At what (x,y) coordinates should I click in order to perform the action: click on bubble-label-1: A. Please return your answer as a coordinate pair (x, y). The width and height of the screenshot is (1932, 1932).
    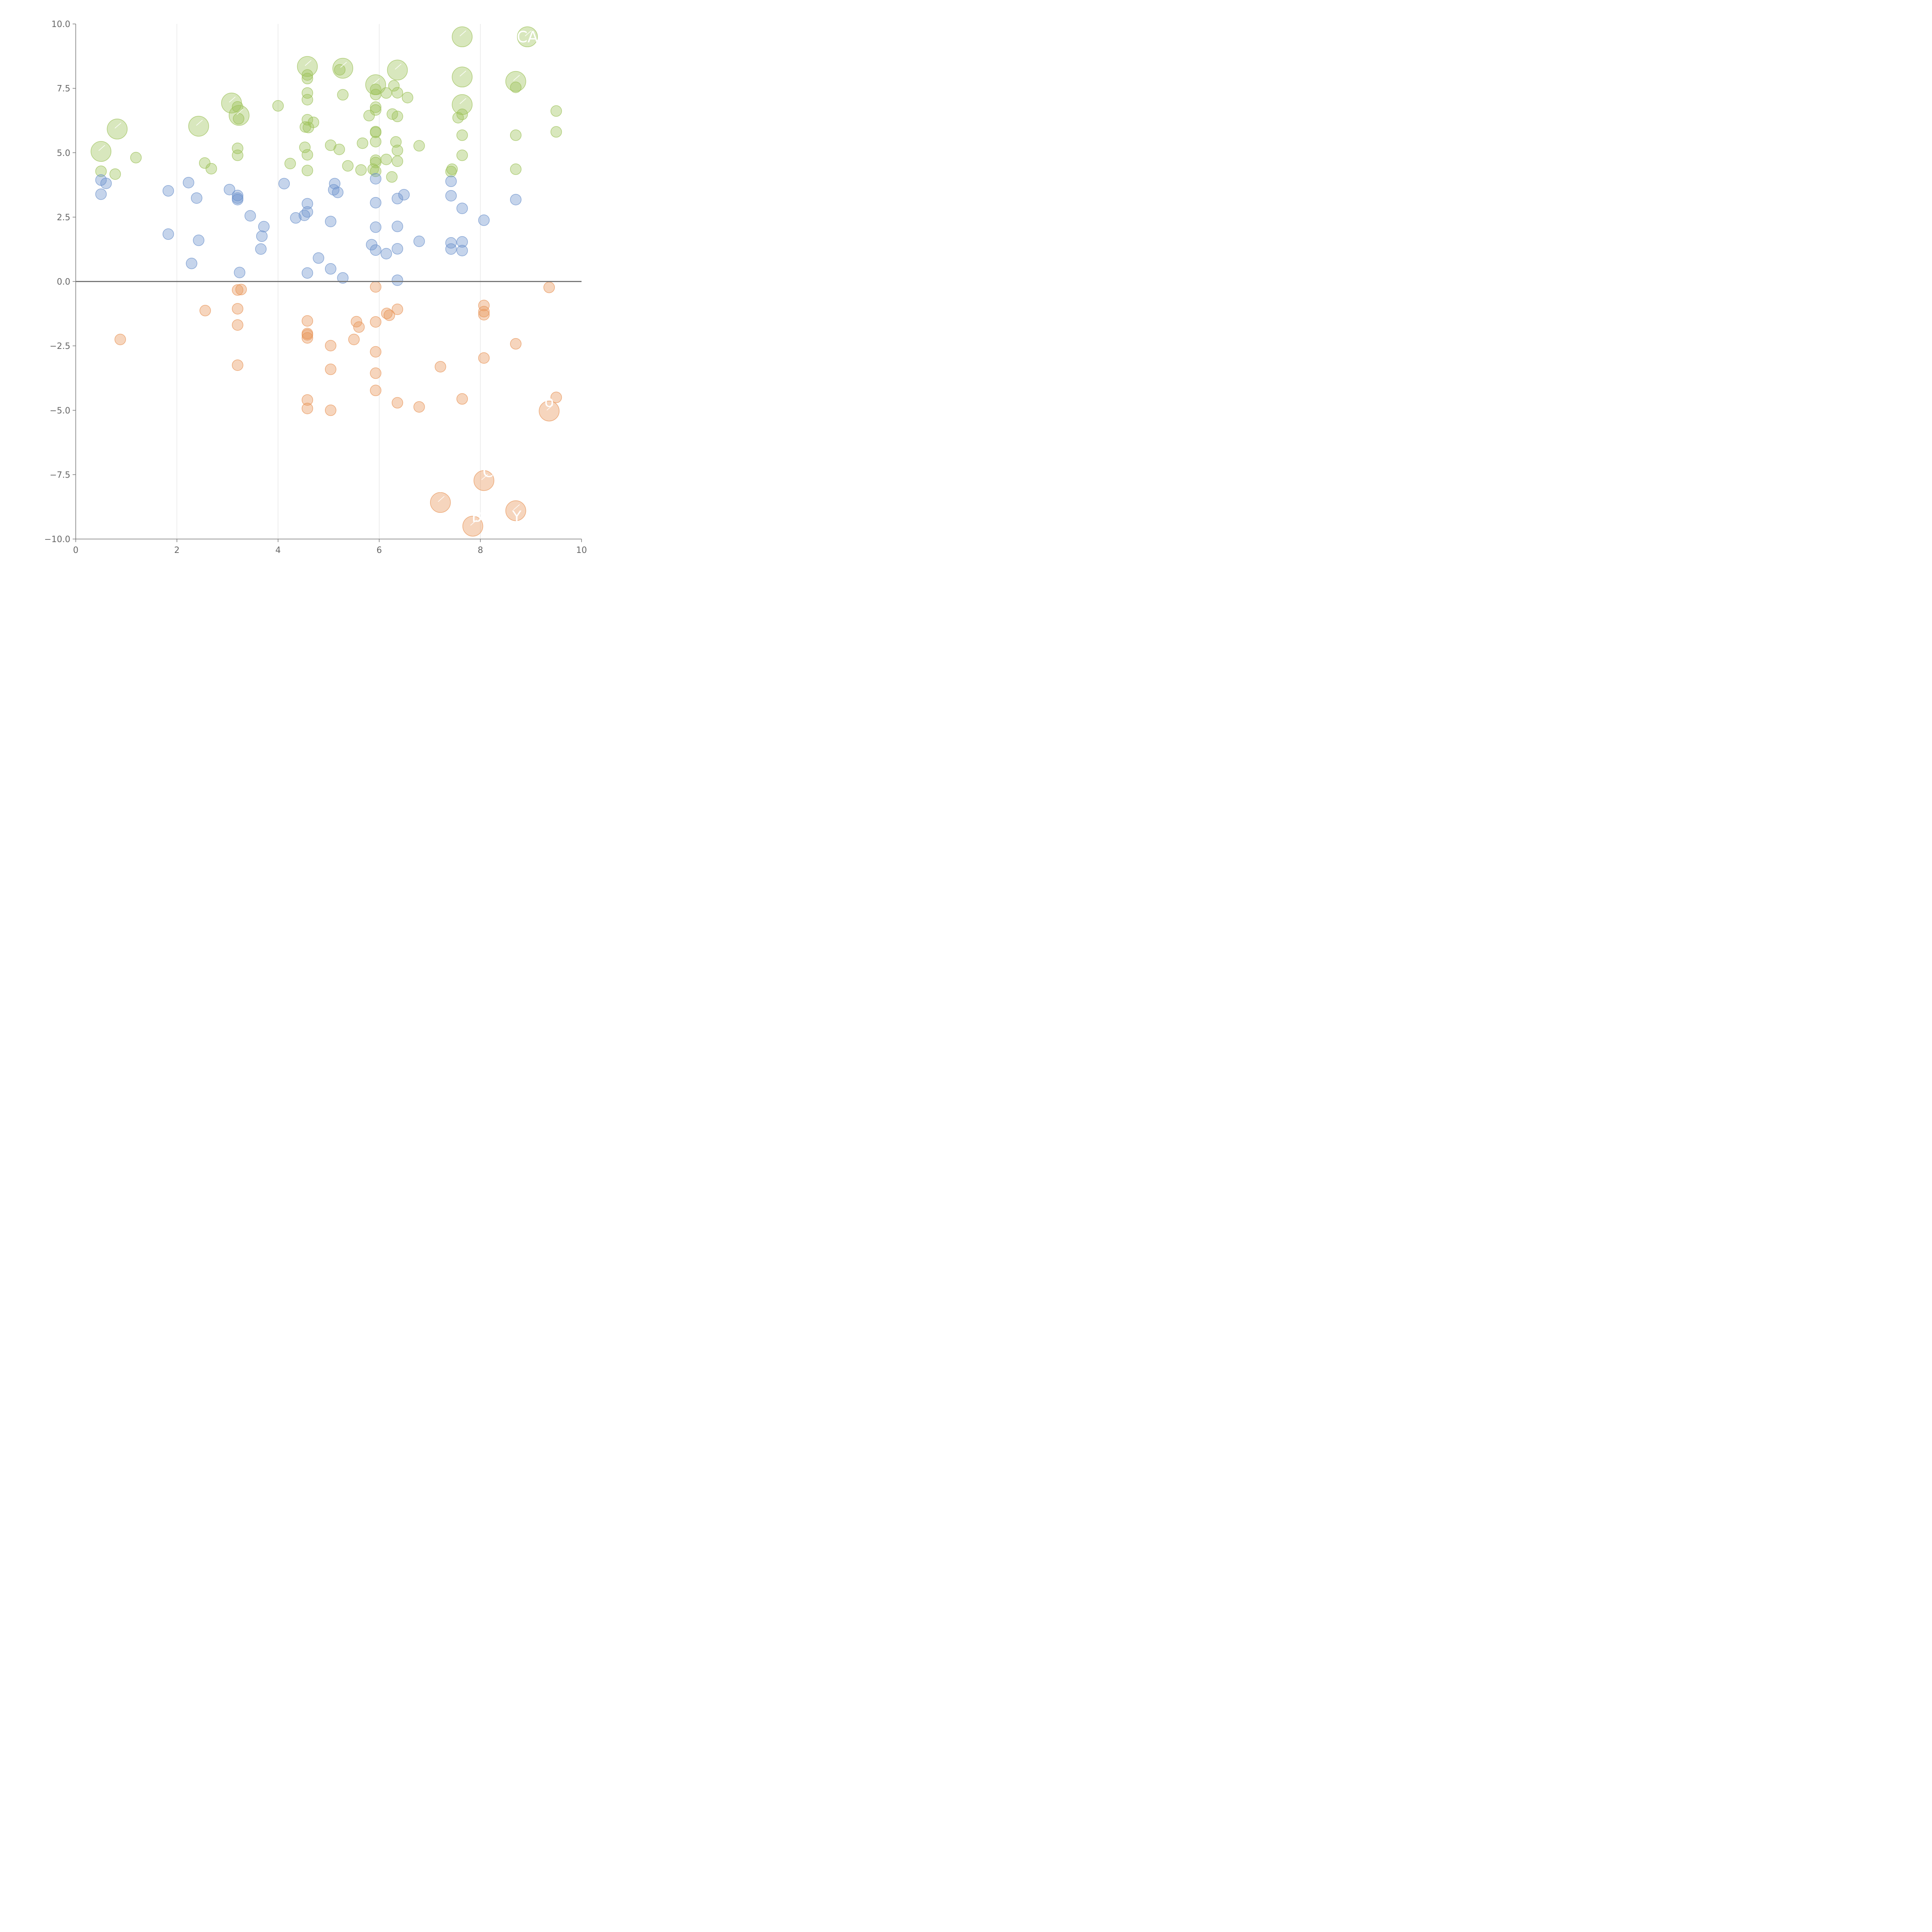
    Looking at the image, I should click on (237, 178).